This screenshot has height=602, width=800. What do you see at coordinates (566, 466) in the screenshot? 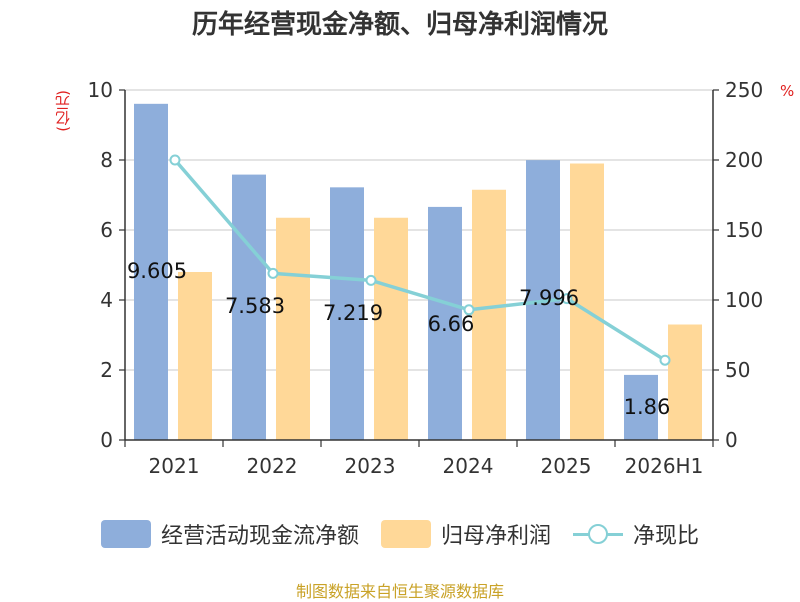
I see `x-tick-label: 2025` at bounding box center [566, 466].